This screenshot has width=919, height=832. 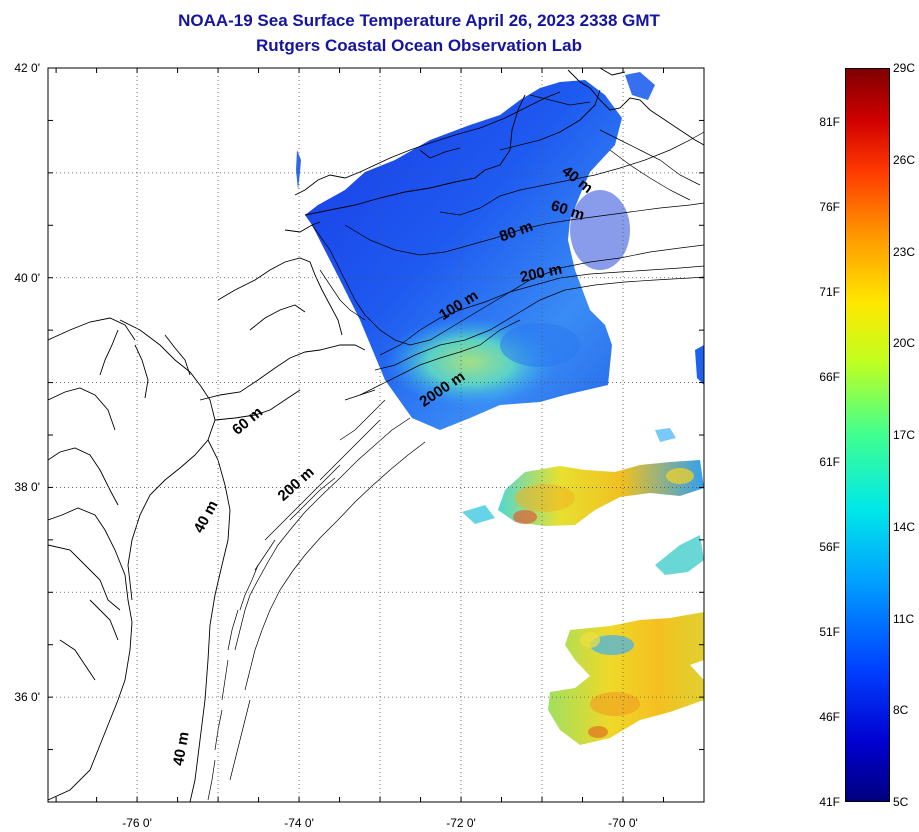 What do you see at coordinates (904, 343) in the screenshot?
I see `colorbar-celsius-label: 20C` at bounding box center [904, 343].